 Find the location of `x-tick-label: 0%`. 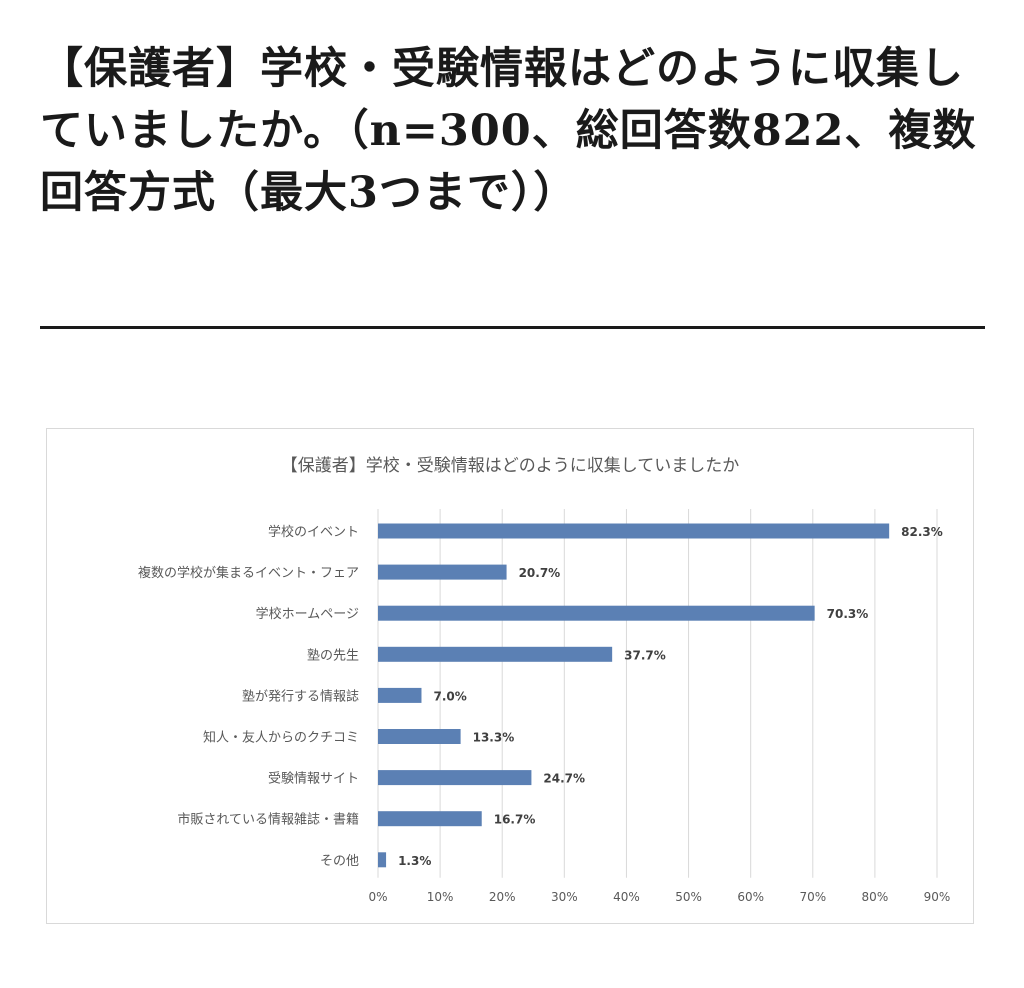

x-tick-label: 0% is located at coordinates (377, 897).